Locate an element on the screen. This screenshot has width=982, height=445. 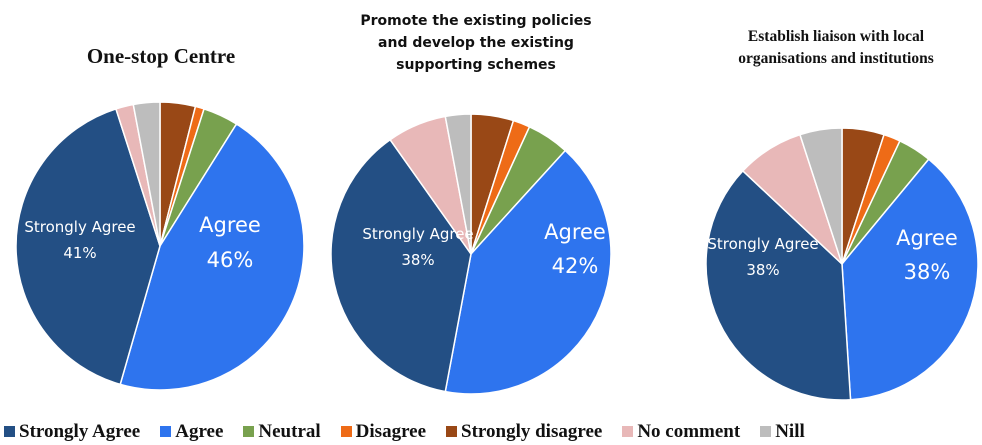
legend-item-disagree: Disagree is located at coordinates (383, 431).